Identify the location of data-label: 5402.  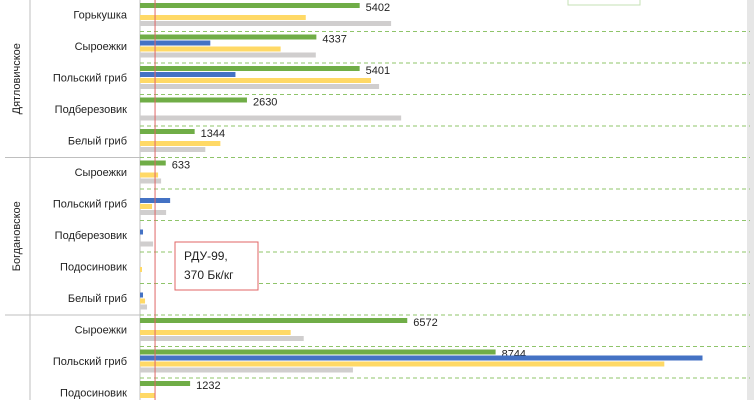
(378, 8).